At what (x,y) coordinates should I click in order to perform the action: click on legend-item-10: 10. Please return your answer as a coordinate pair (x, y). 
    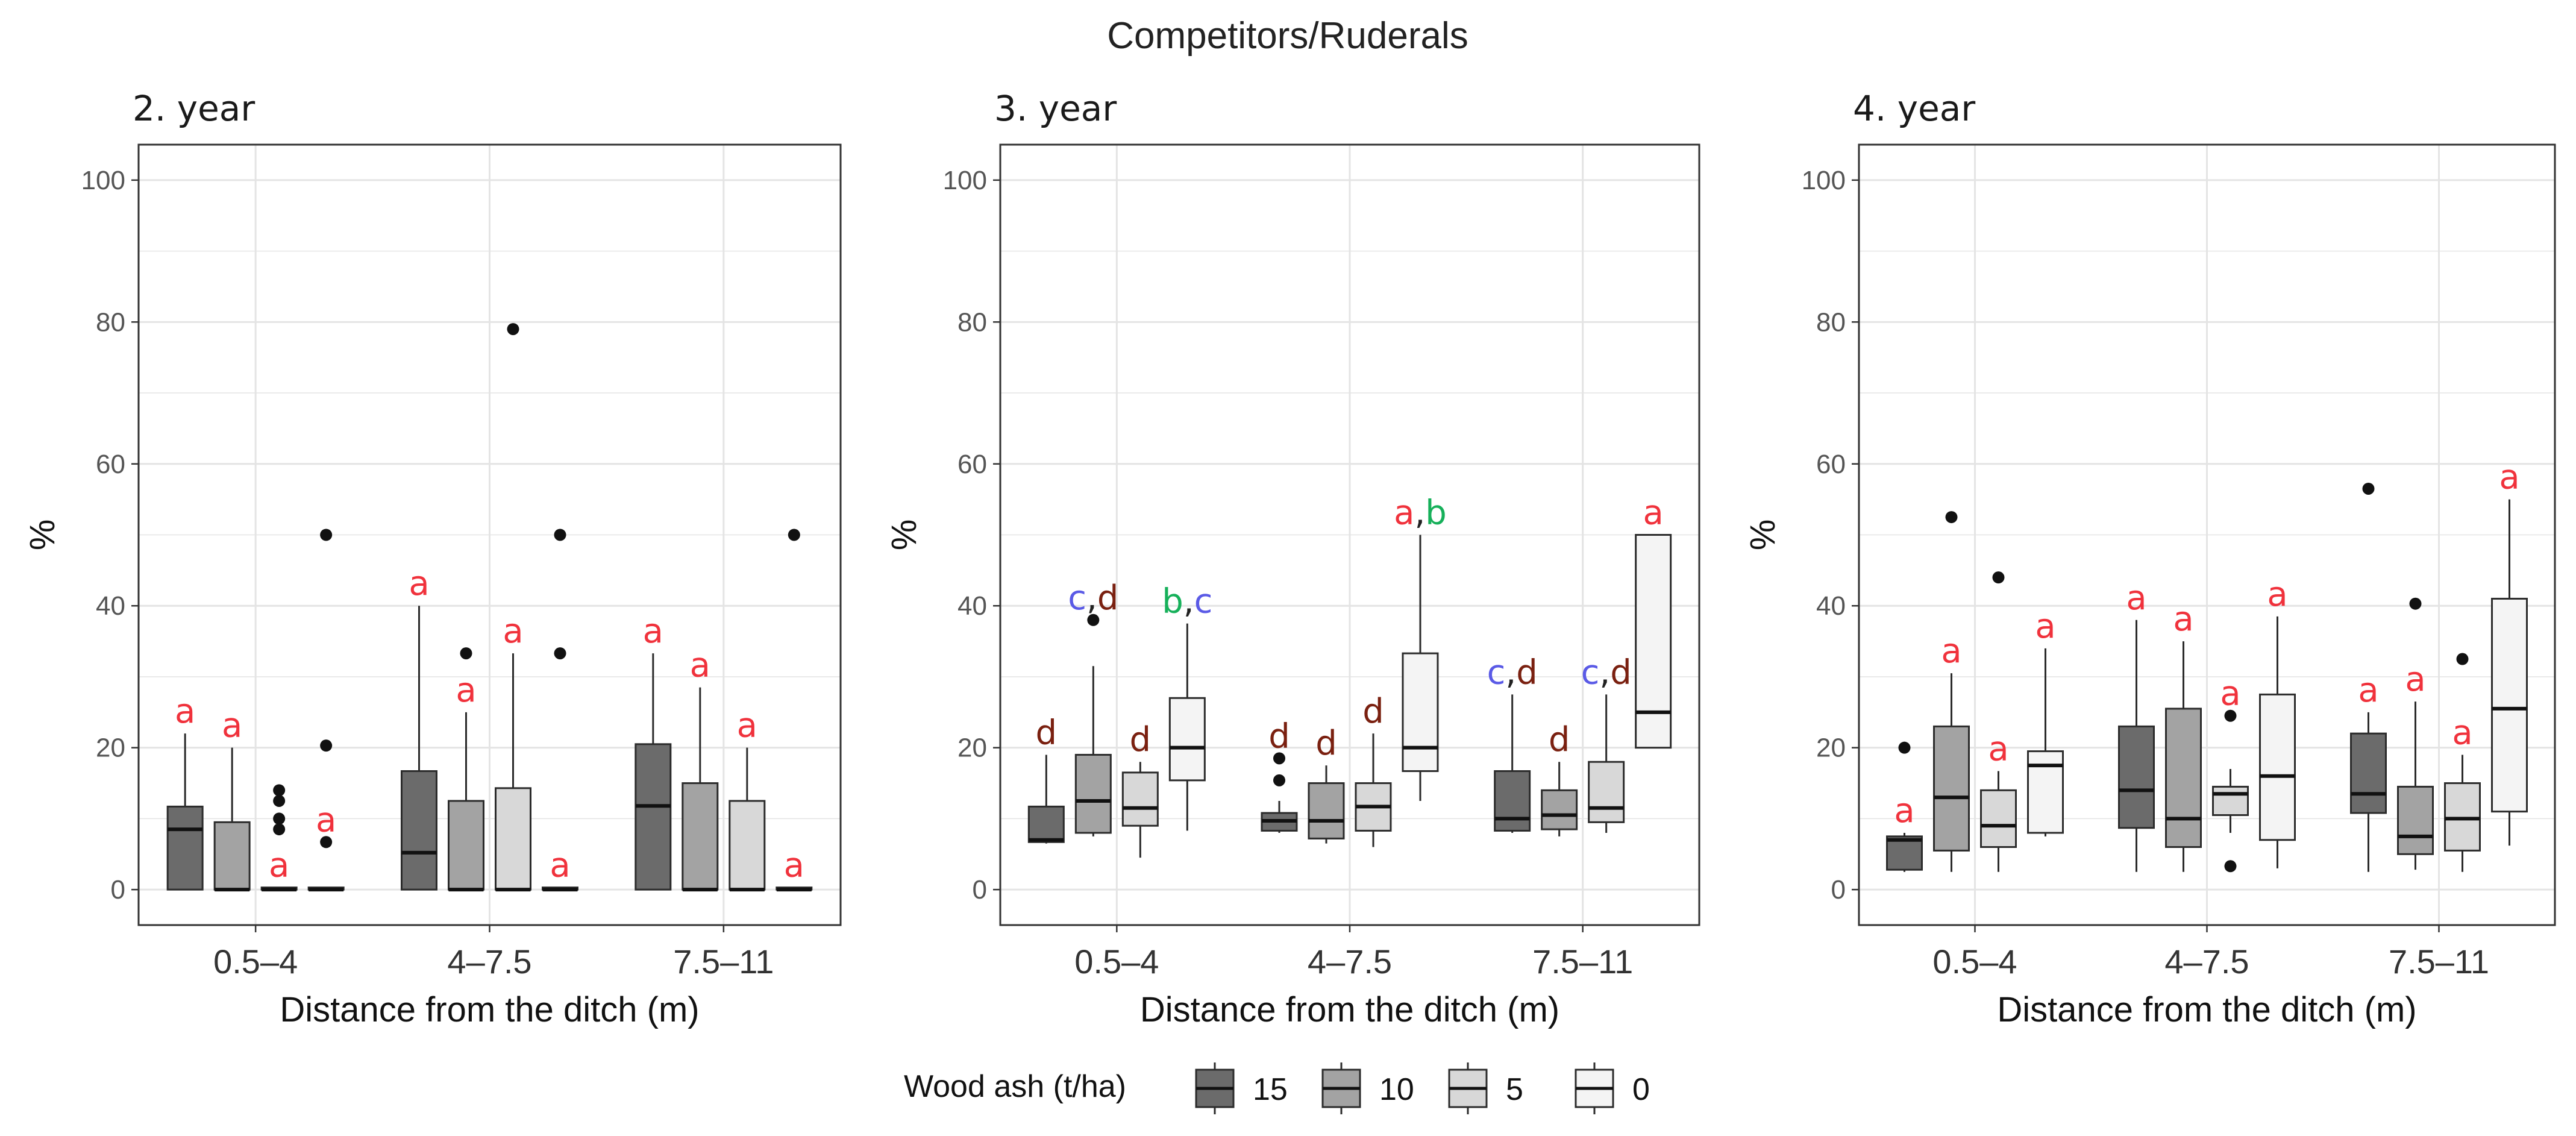
    Looking at the image, I should click on (1367, 1088).